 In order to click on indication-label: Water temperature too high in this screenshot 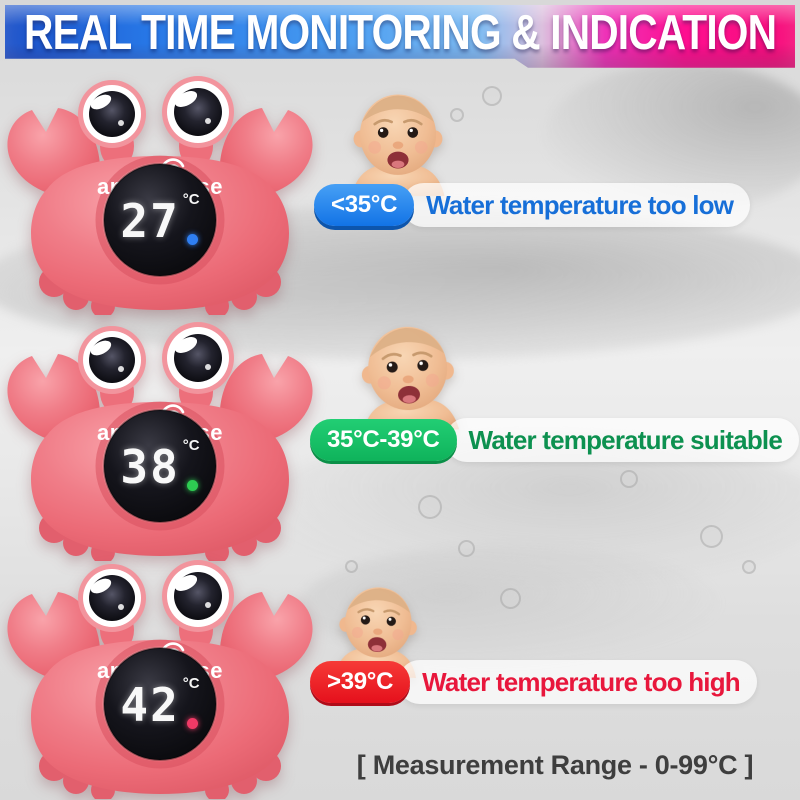, I will do `click(581, 681)`.